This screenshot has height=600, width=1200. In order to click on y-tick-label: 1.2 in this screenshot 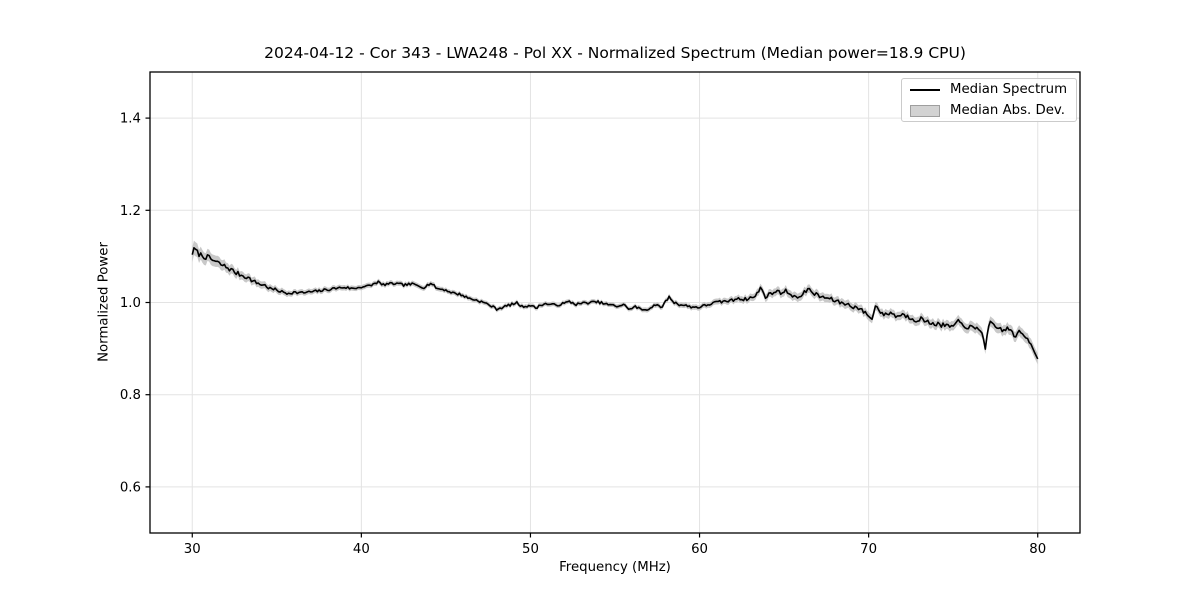, I will do `click(130, 211)`.